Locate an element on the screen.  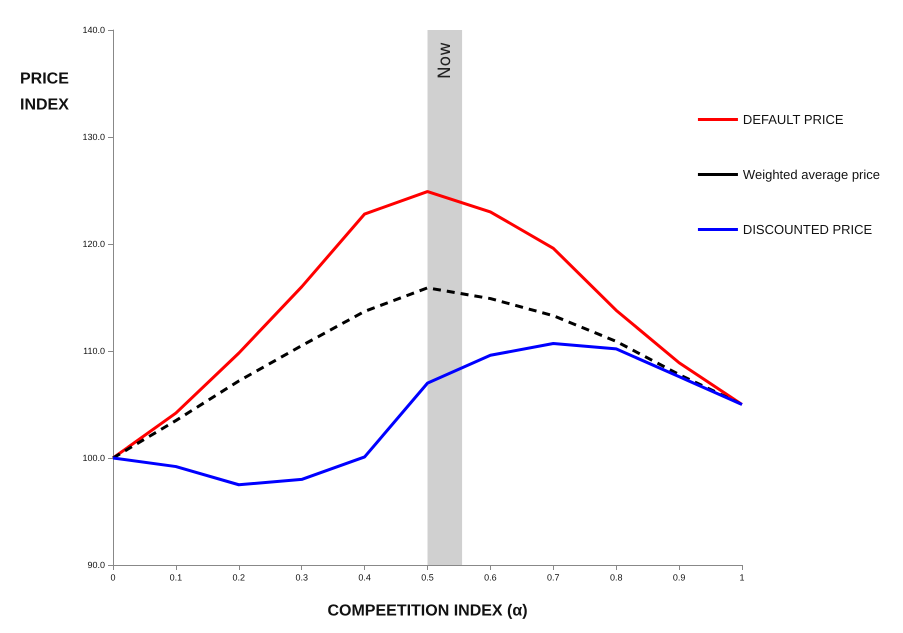
y-tick-label: 130.0 is located at coordinates (93, 137).